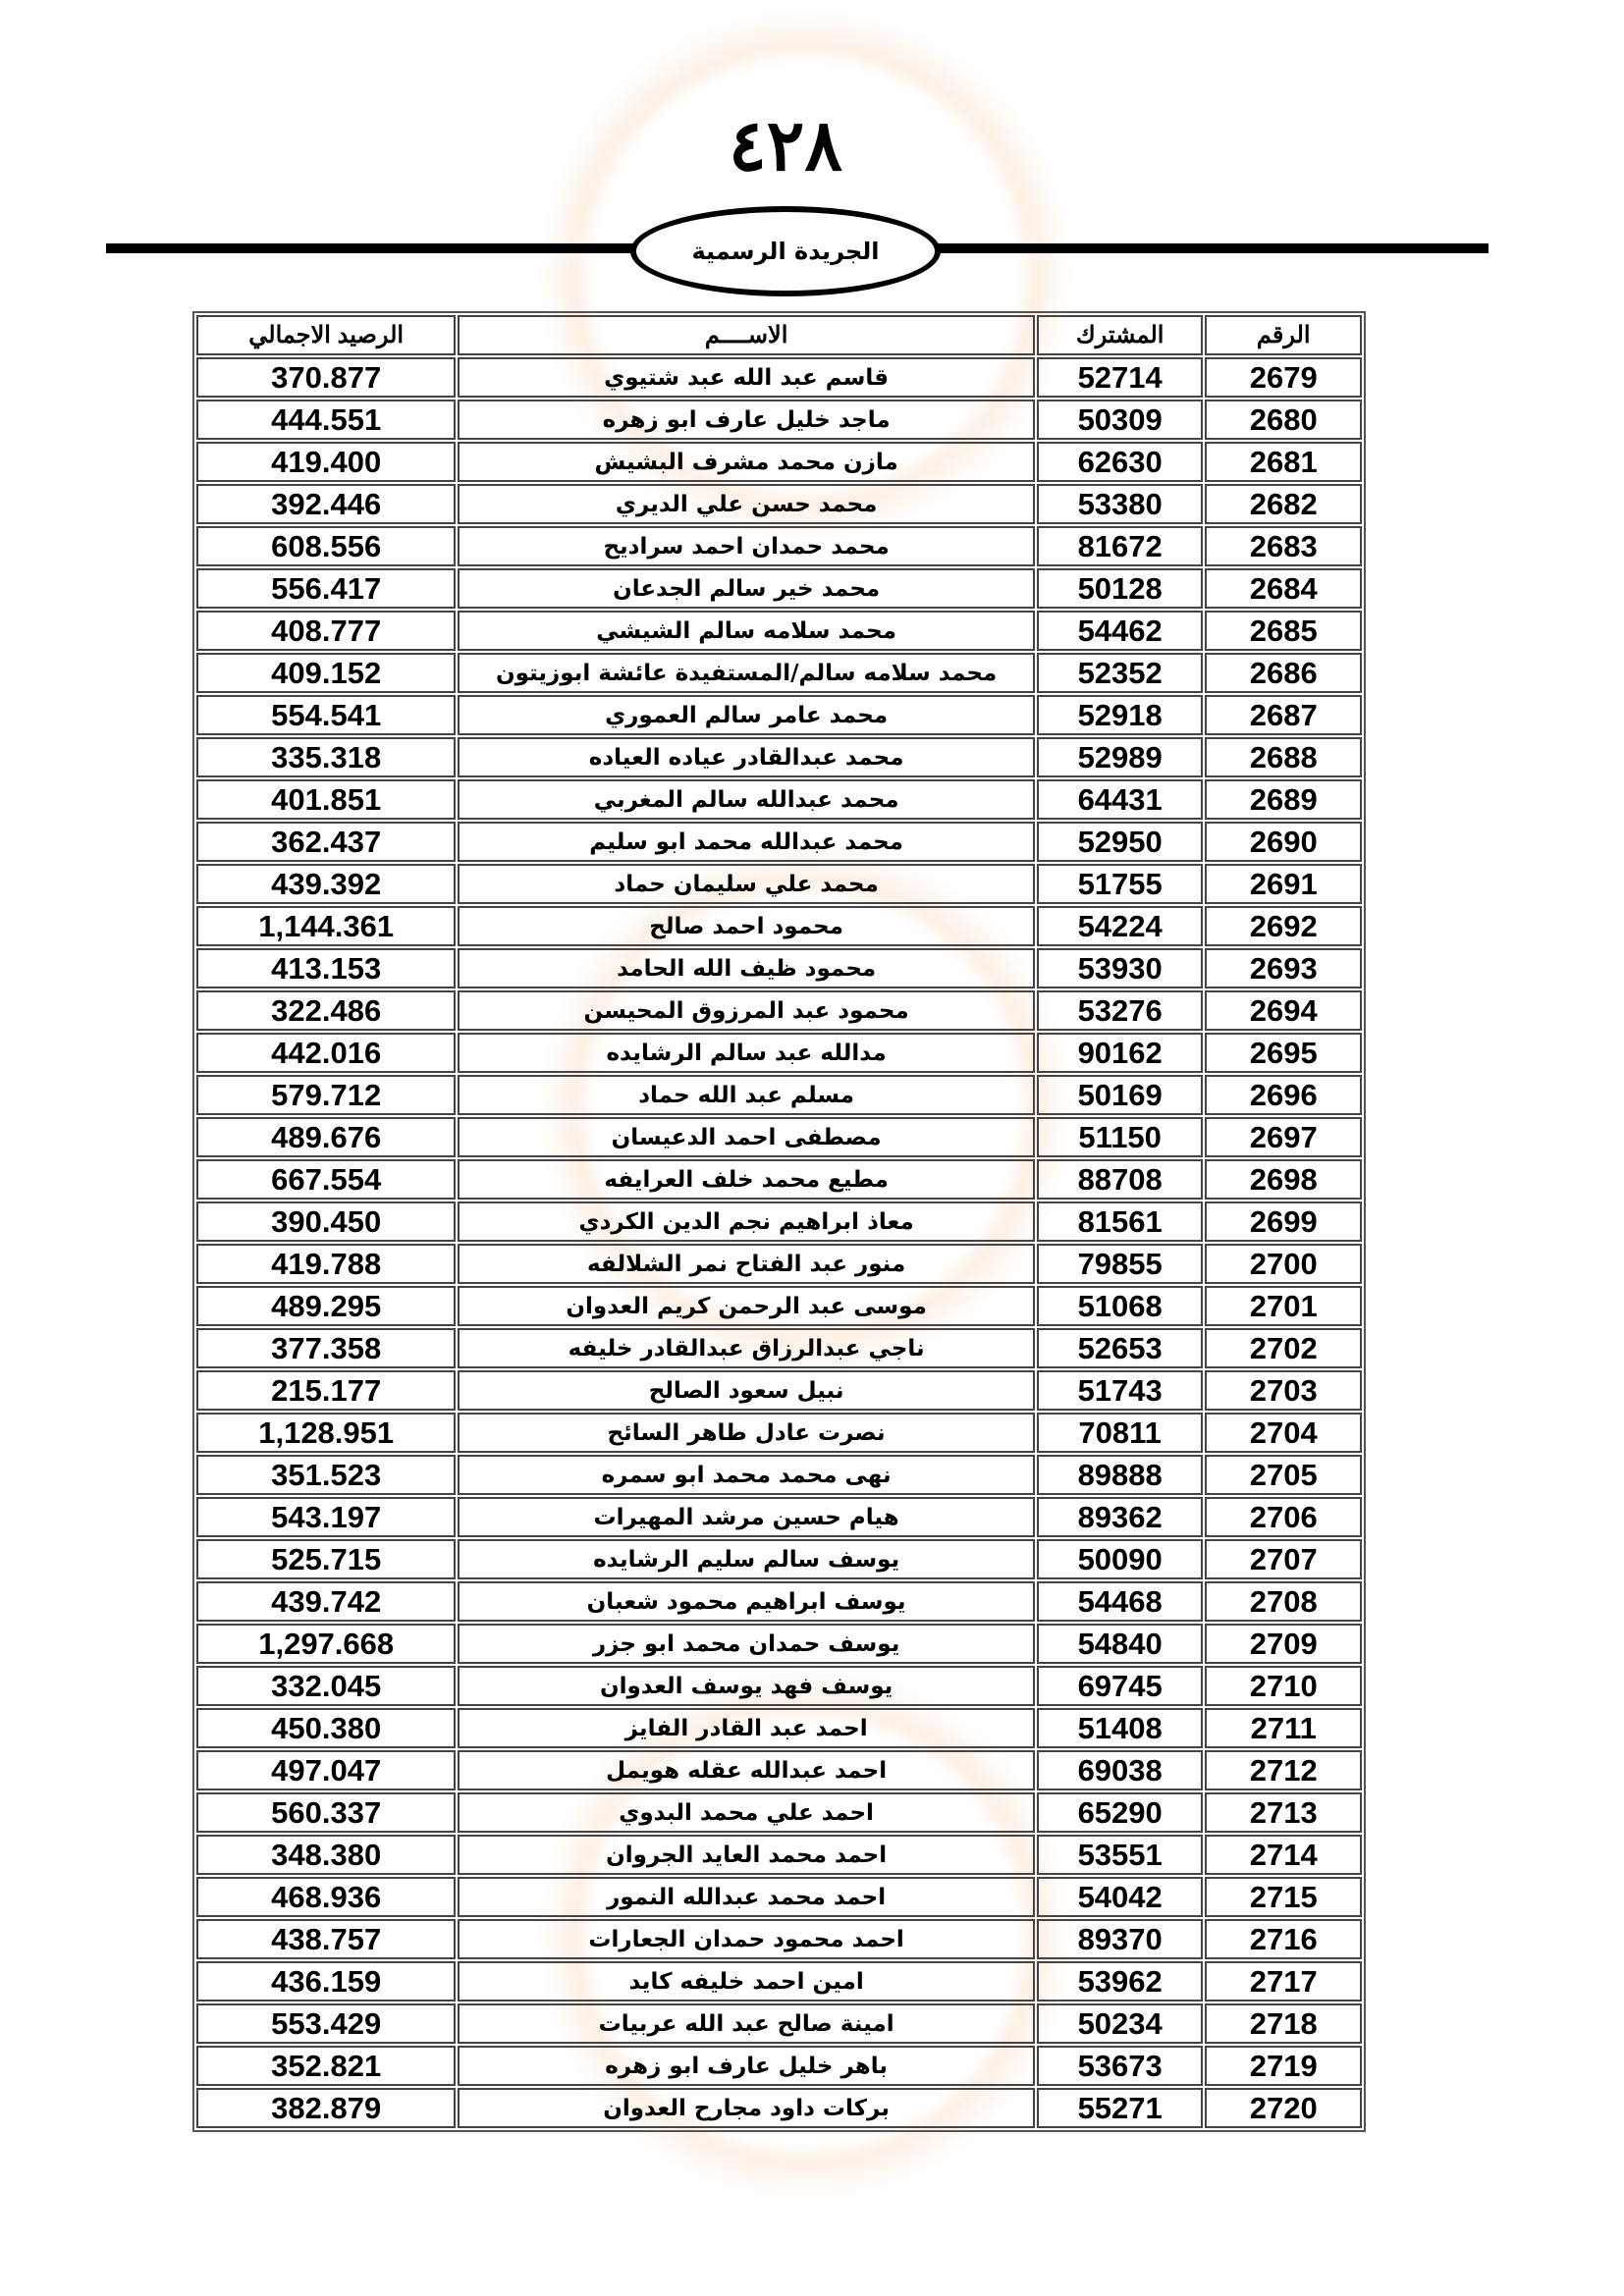 The width and height of the screenshot is (1624, 2296). Describe the element at coordinates (1283, 1517) in the screenshot. I see `row-number-cell: 2706` at that location.